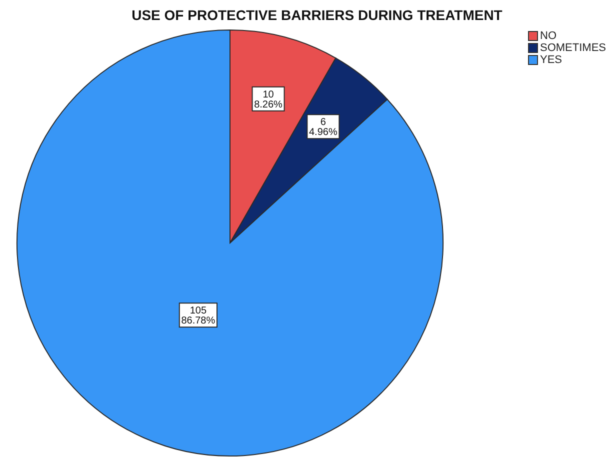 The width and height of the screenshot is (615, 459). Describe the element at coordinates (317, 15) in the screenshot. I see `chart-title: USE OF PROTECTIVE BARRIERS DURING TREATMENT` at that location.